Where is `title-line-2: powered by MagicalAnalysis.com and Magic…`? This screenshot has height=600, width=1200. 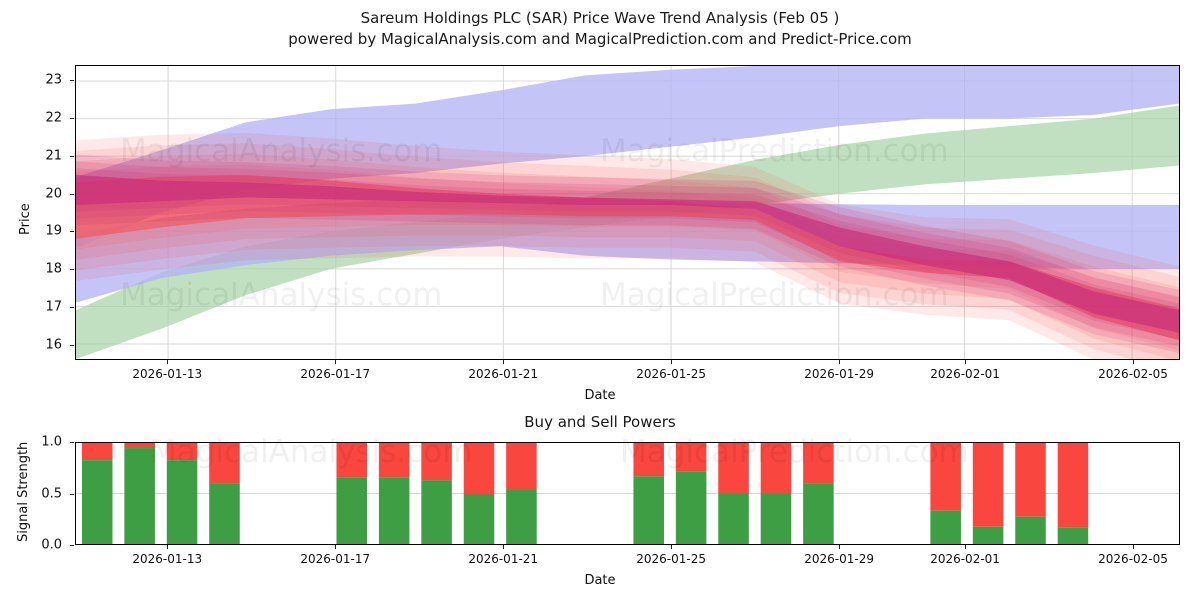
title-line-2: powered by MagicalAnalysis.com and Magic… is located at coordinates (600, 39).